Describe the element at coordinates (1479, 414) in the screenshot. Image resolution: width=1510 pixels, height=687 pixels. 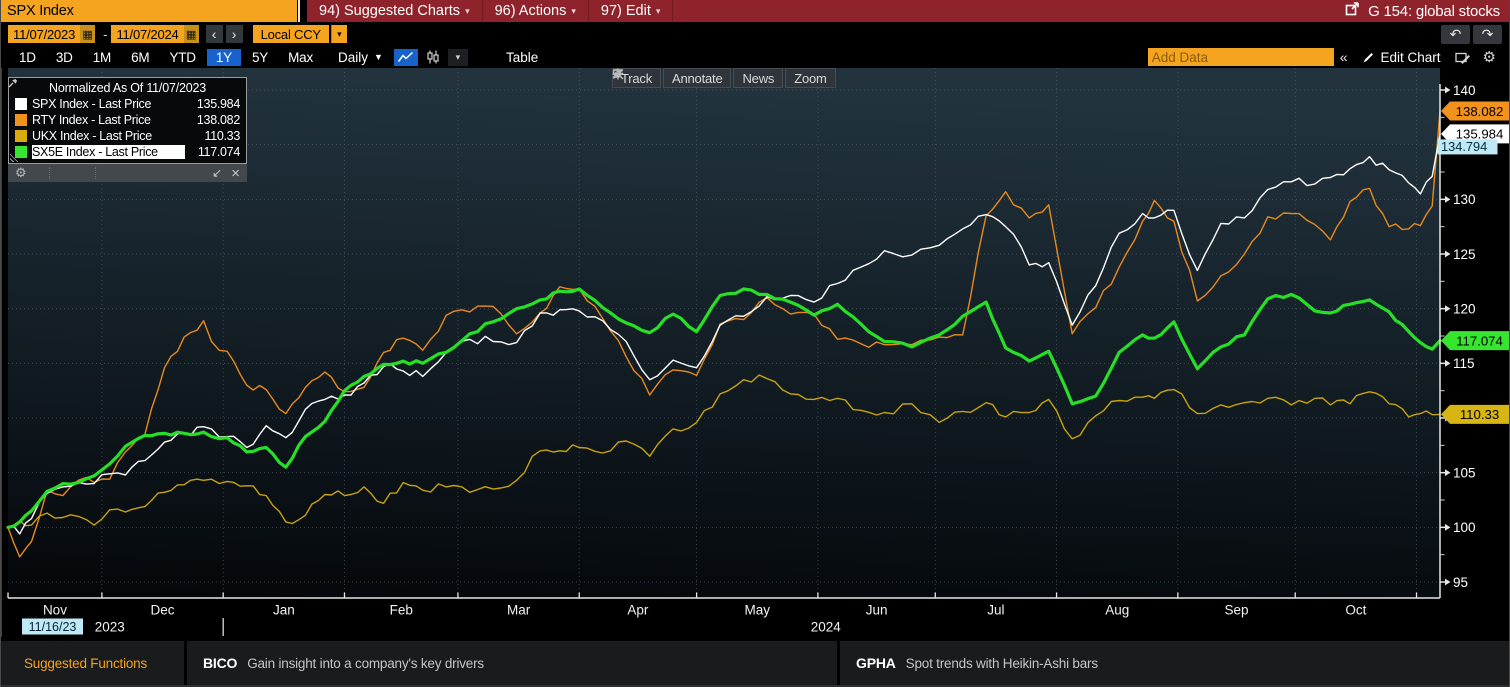
I see `svg-text: 110.33` at that location.